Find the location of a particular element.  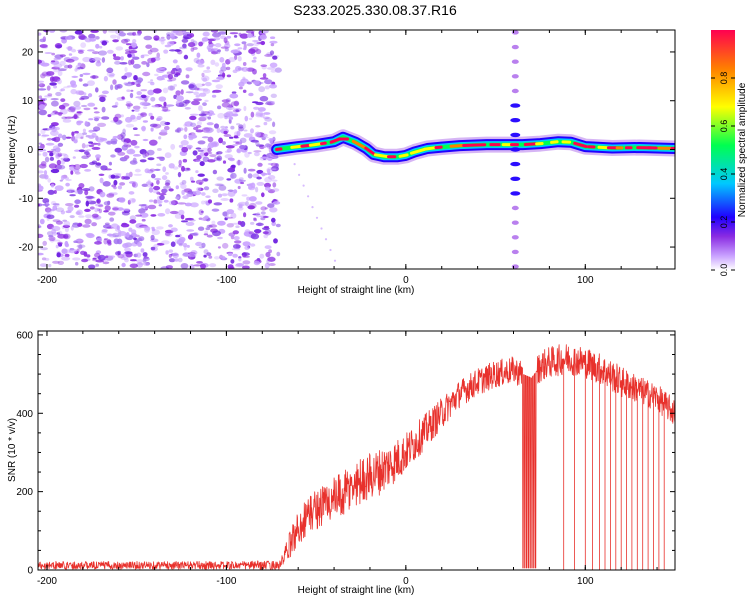

figure-title: S233.2025.330.08.37.R16 is located at coordinates (375, 10).